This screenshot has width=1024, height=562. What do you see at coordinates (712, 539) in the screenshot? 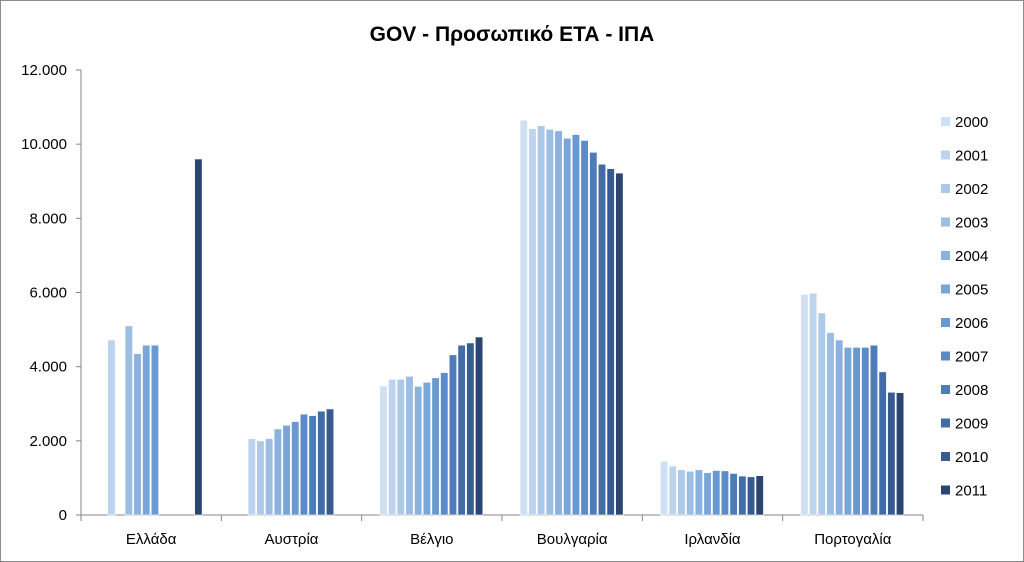
I see `x-category-label: Ιρλανδία` at bounding box center [712, 539].